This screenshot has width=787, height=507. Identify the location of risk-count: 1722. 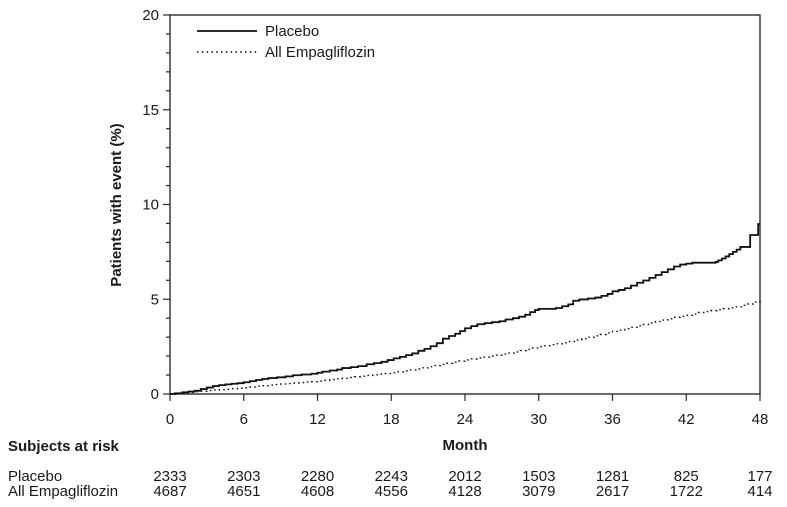
(686, 491).